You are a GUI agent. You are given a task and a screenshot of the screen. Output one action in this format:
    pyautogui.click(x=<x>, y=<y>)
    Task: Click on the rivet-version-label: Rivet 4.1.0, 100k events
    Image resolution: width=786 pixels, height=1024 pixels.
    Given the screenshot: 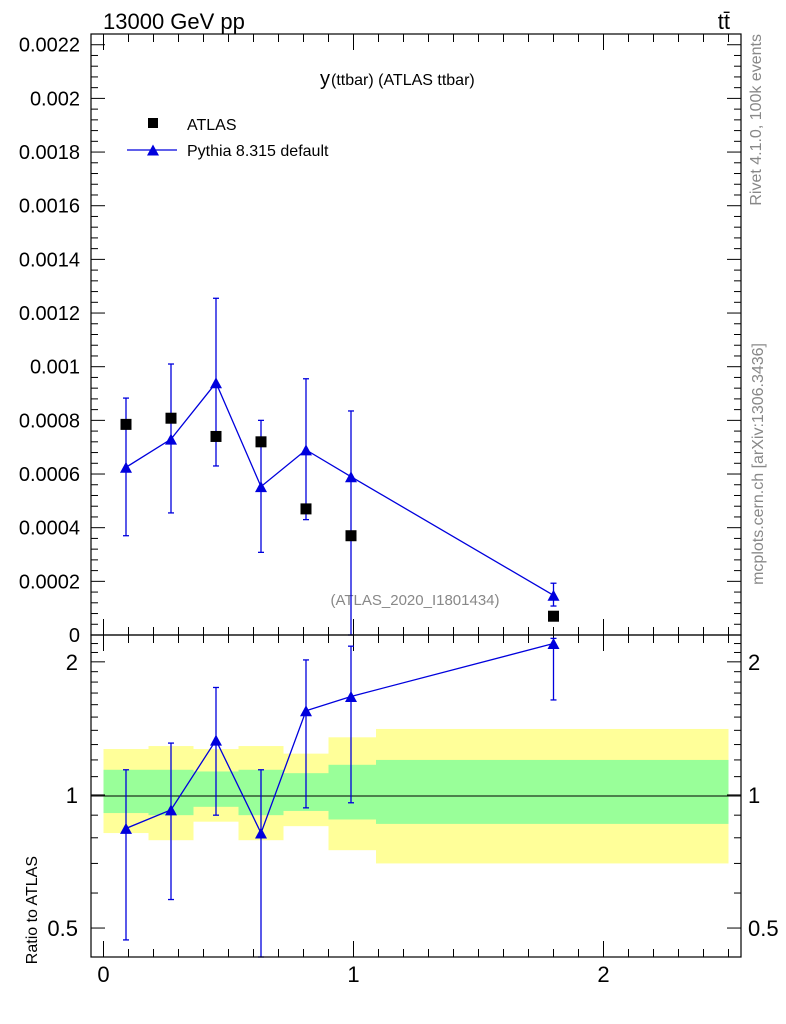 What is the action you would take?
    pyautogui.click(x=756, y=120)
    